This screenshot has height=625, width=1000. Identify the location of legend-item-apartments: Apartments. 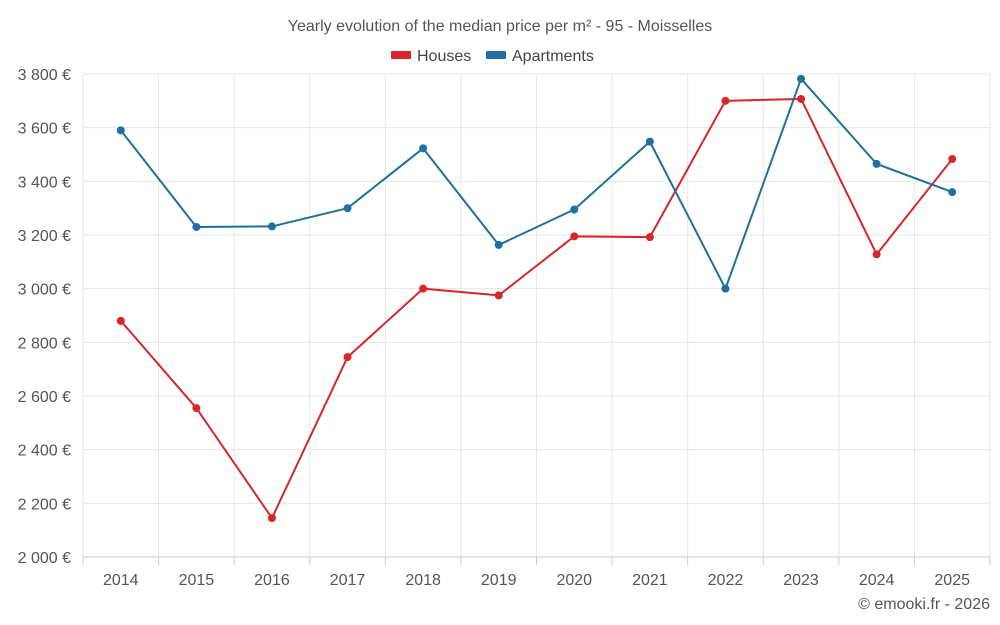
(540, 56).